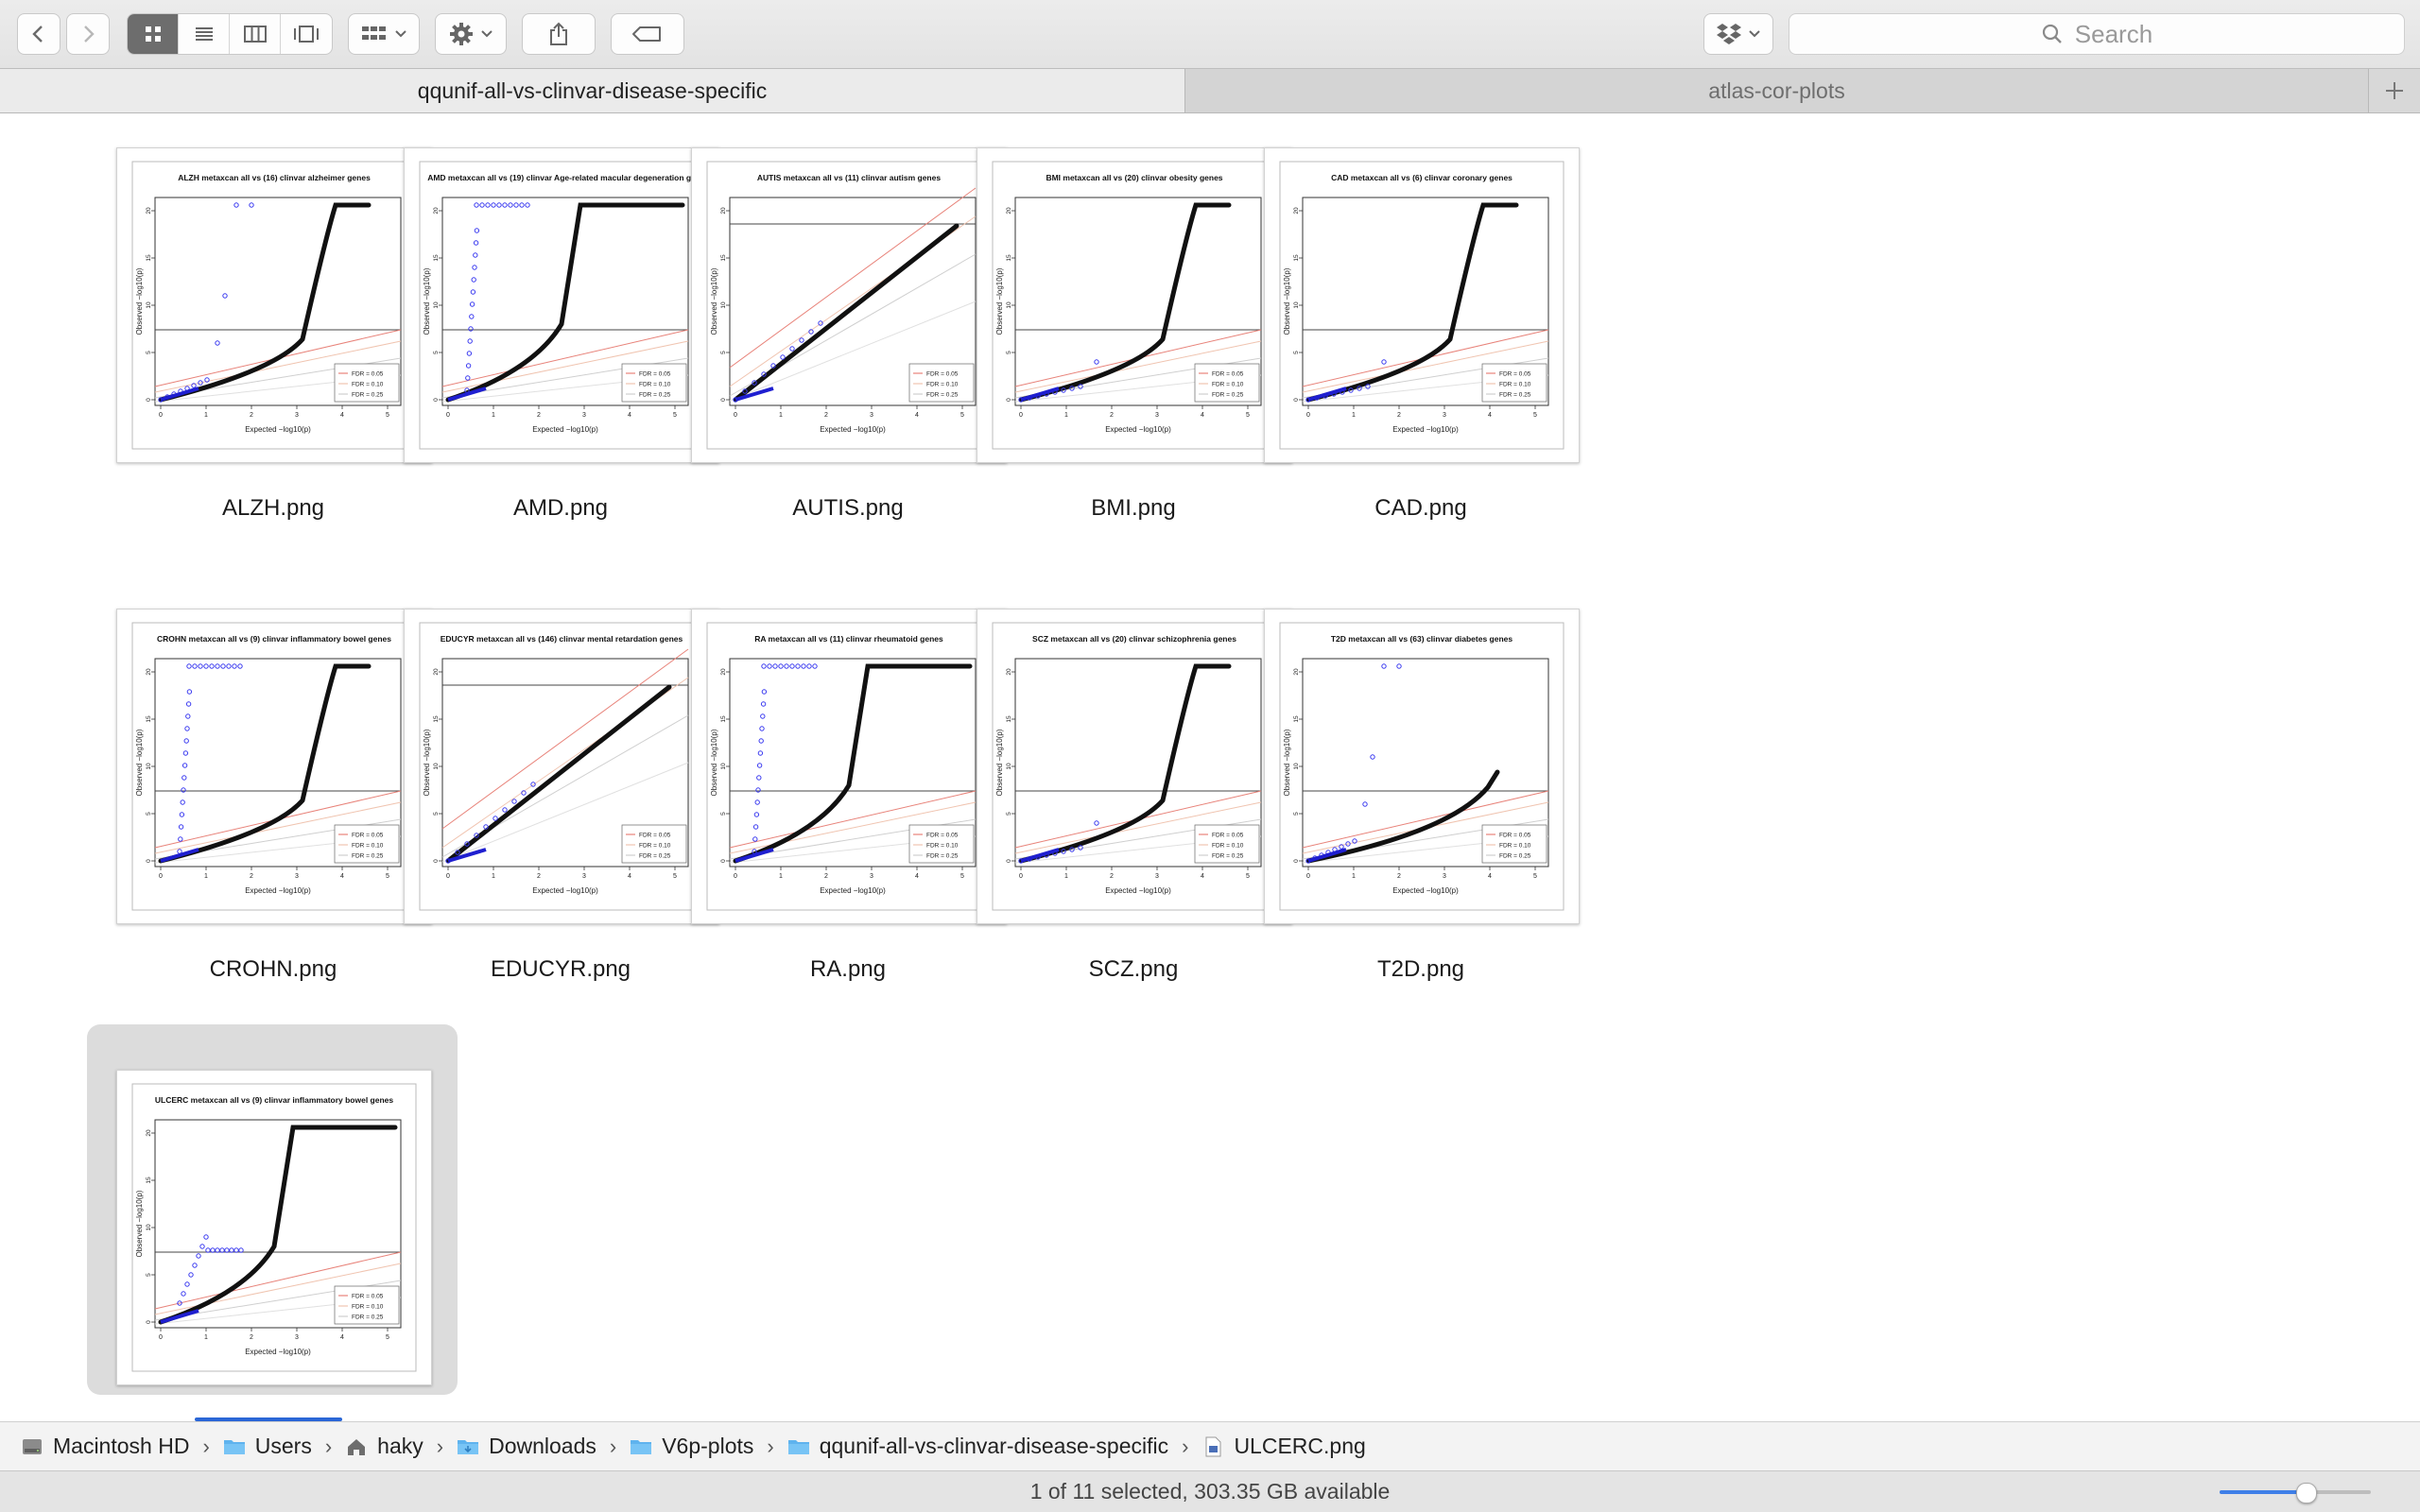 The image size is (2420, 1512). What do you see at coordinates (1133, 508) in the screenshot?
I see `file-name: BMI.png` at bounding box center [1133, 508].